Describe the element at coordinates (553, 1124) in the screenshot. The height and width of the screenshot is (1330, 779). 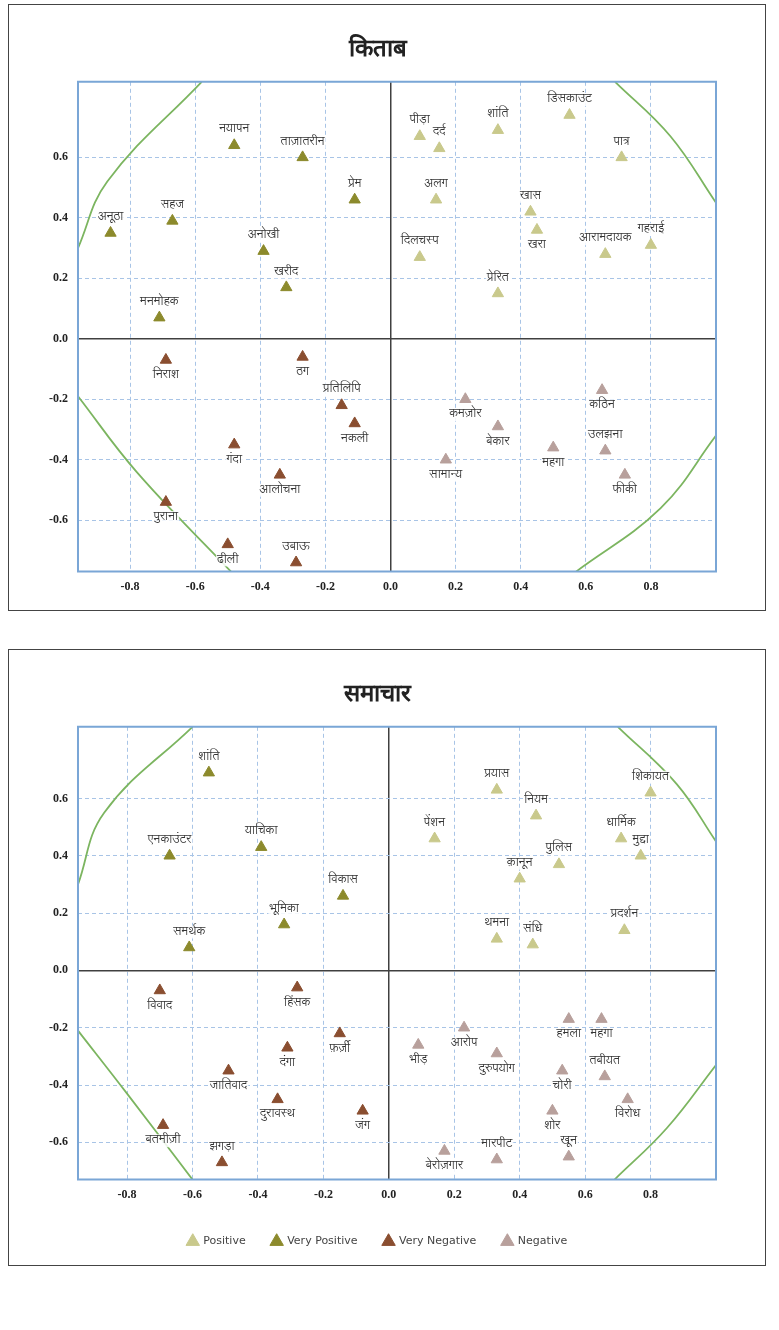
I see `annotation: शोर` at that location.